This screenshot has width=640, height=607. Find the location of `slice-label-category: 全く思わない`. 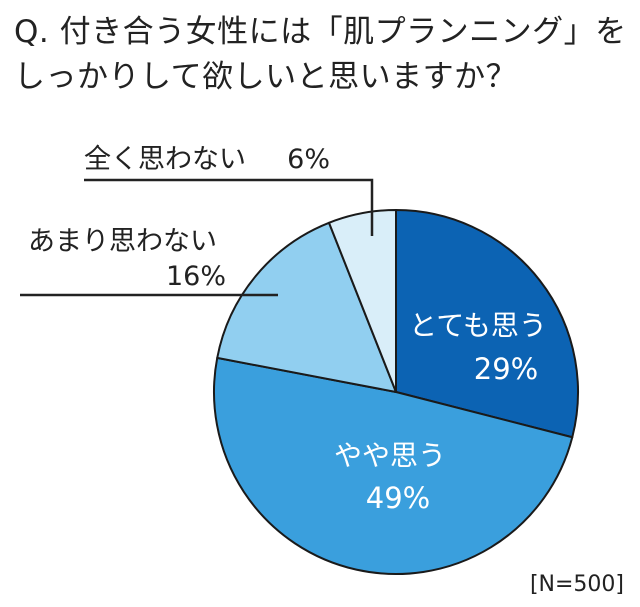

slice-label-category: 全く思わない is located at coordinates (165, 159).